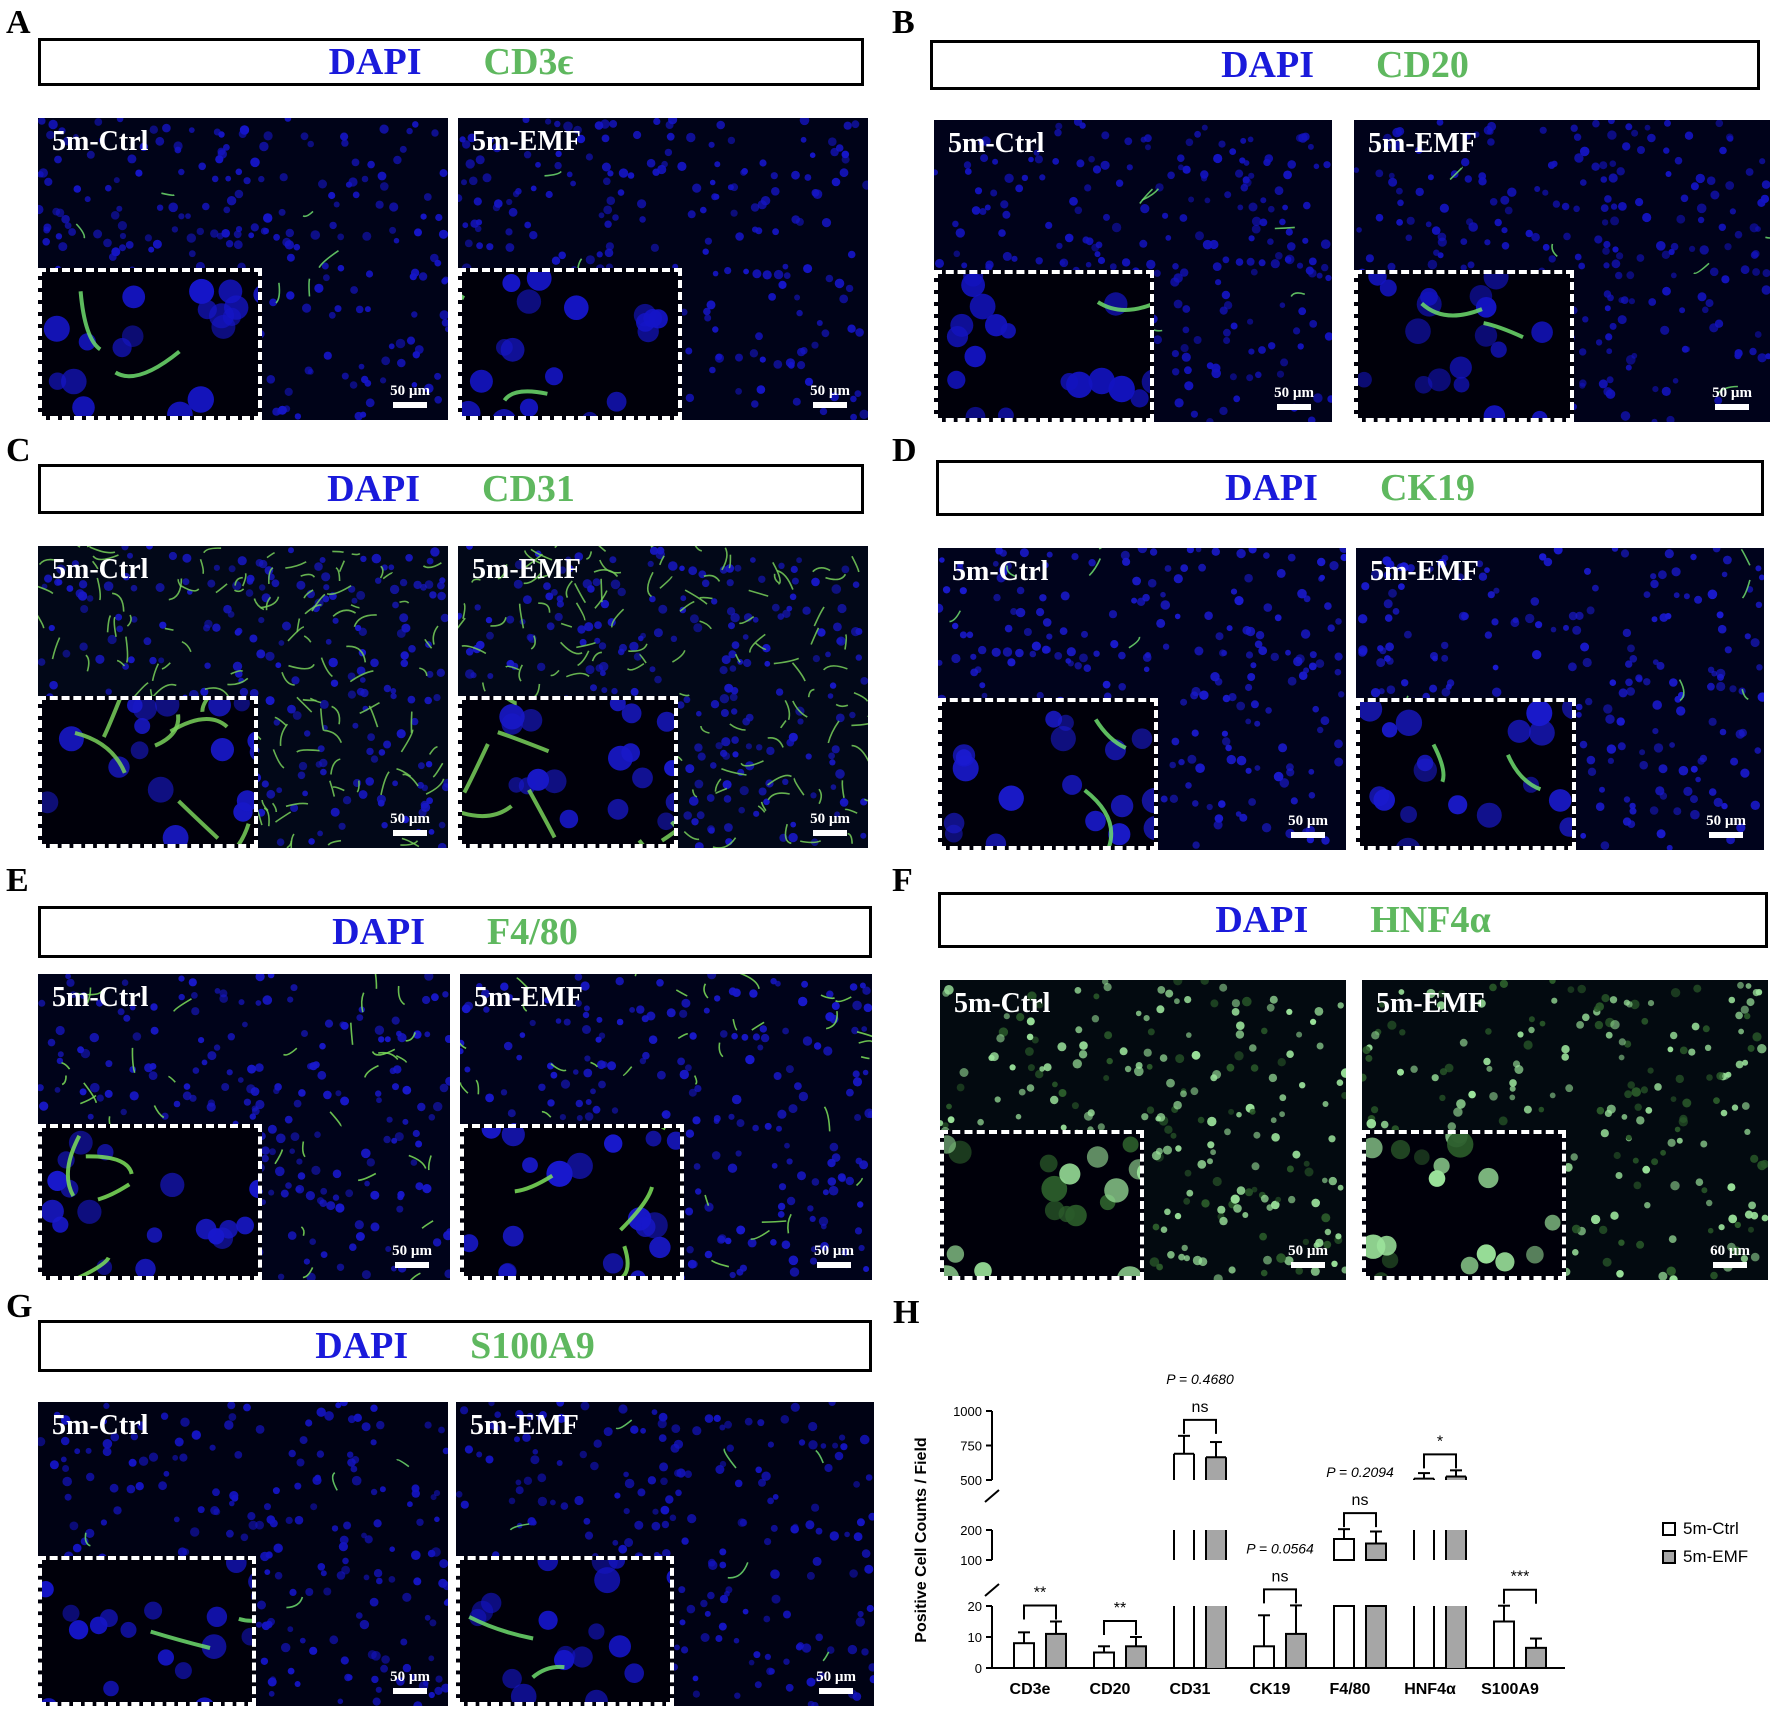 This screenshot has height=1712, width=1772. Describe the element at coordinates (443, 214) in the screenshot. I see `panel-a: A DAPI CD3ϵ 5m-Ctrl 50 µm 5m-EMF 50 µm` at that location.